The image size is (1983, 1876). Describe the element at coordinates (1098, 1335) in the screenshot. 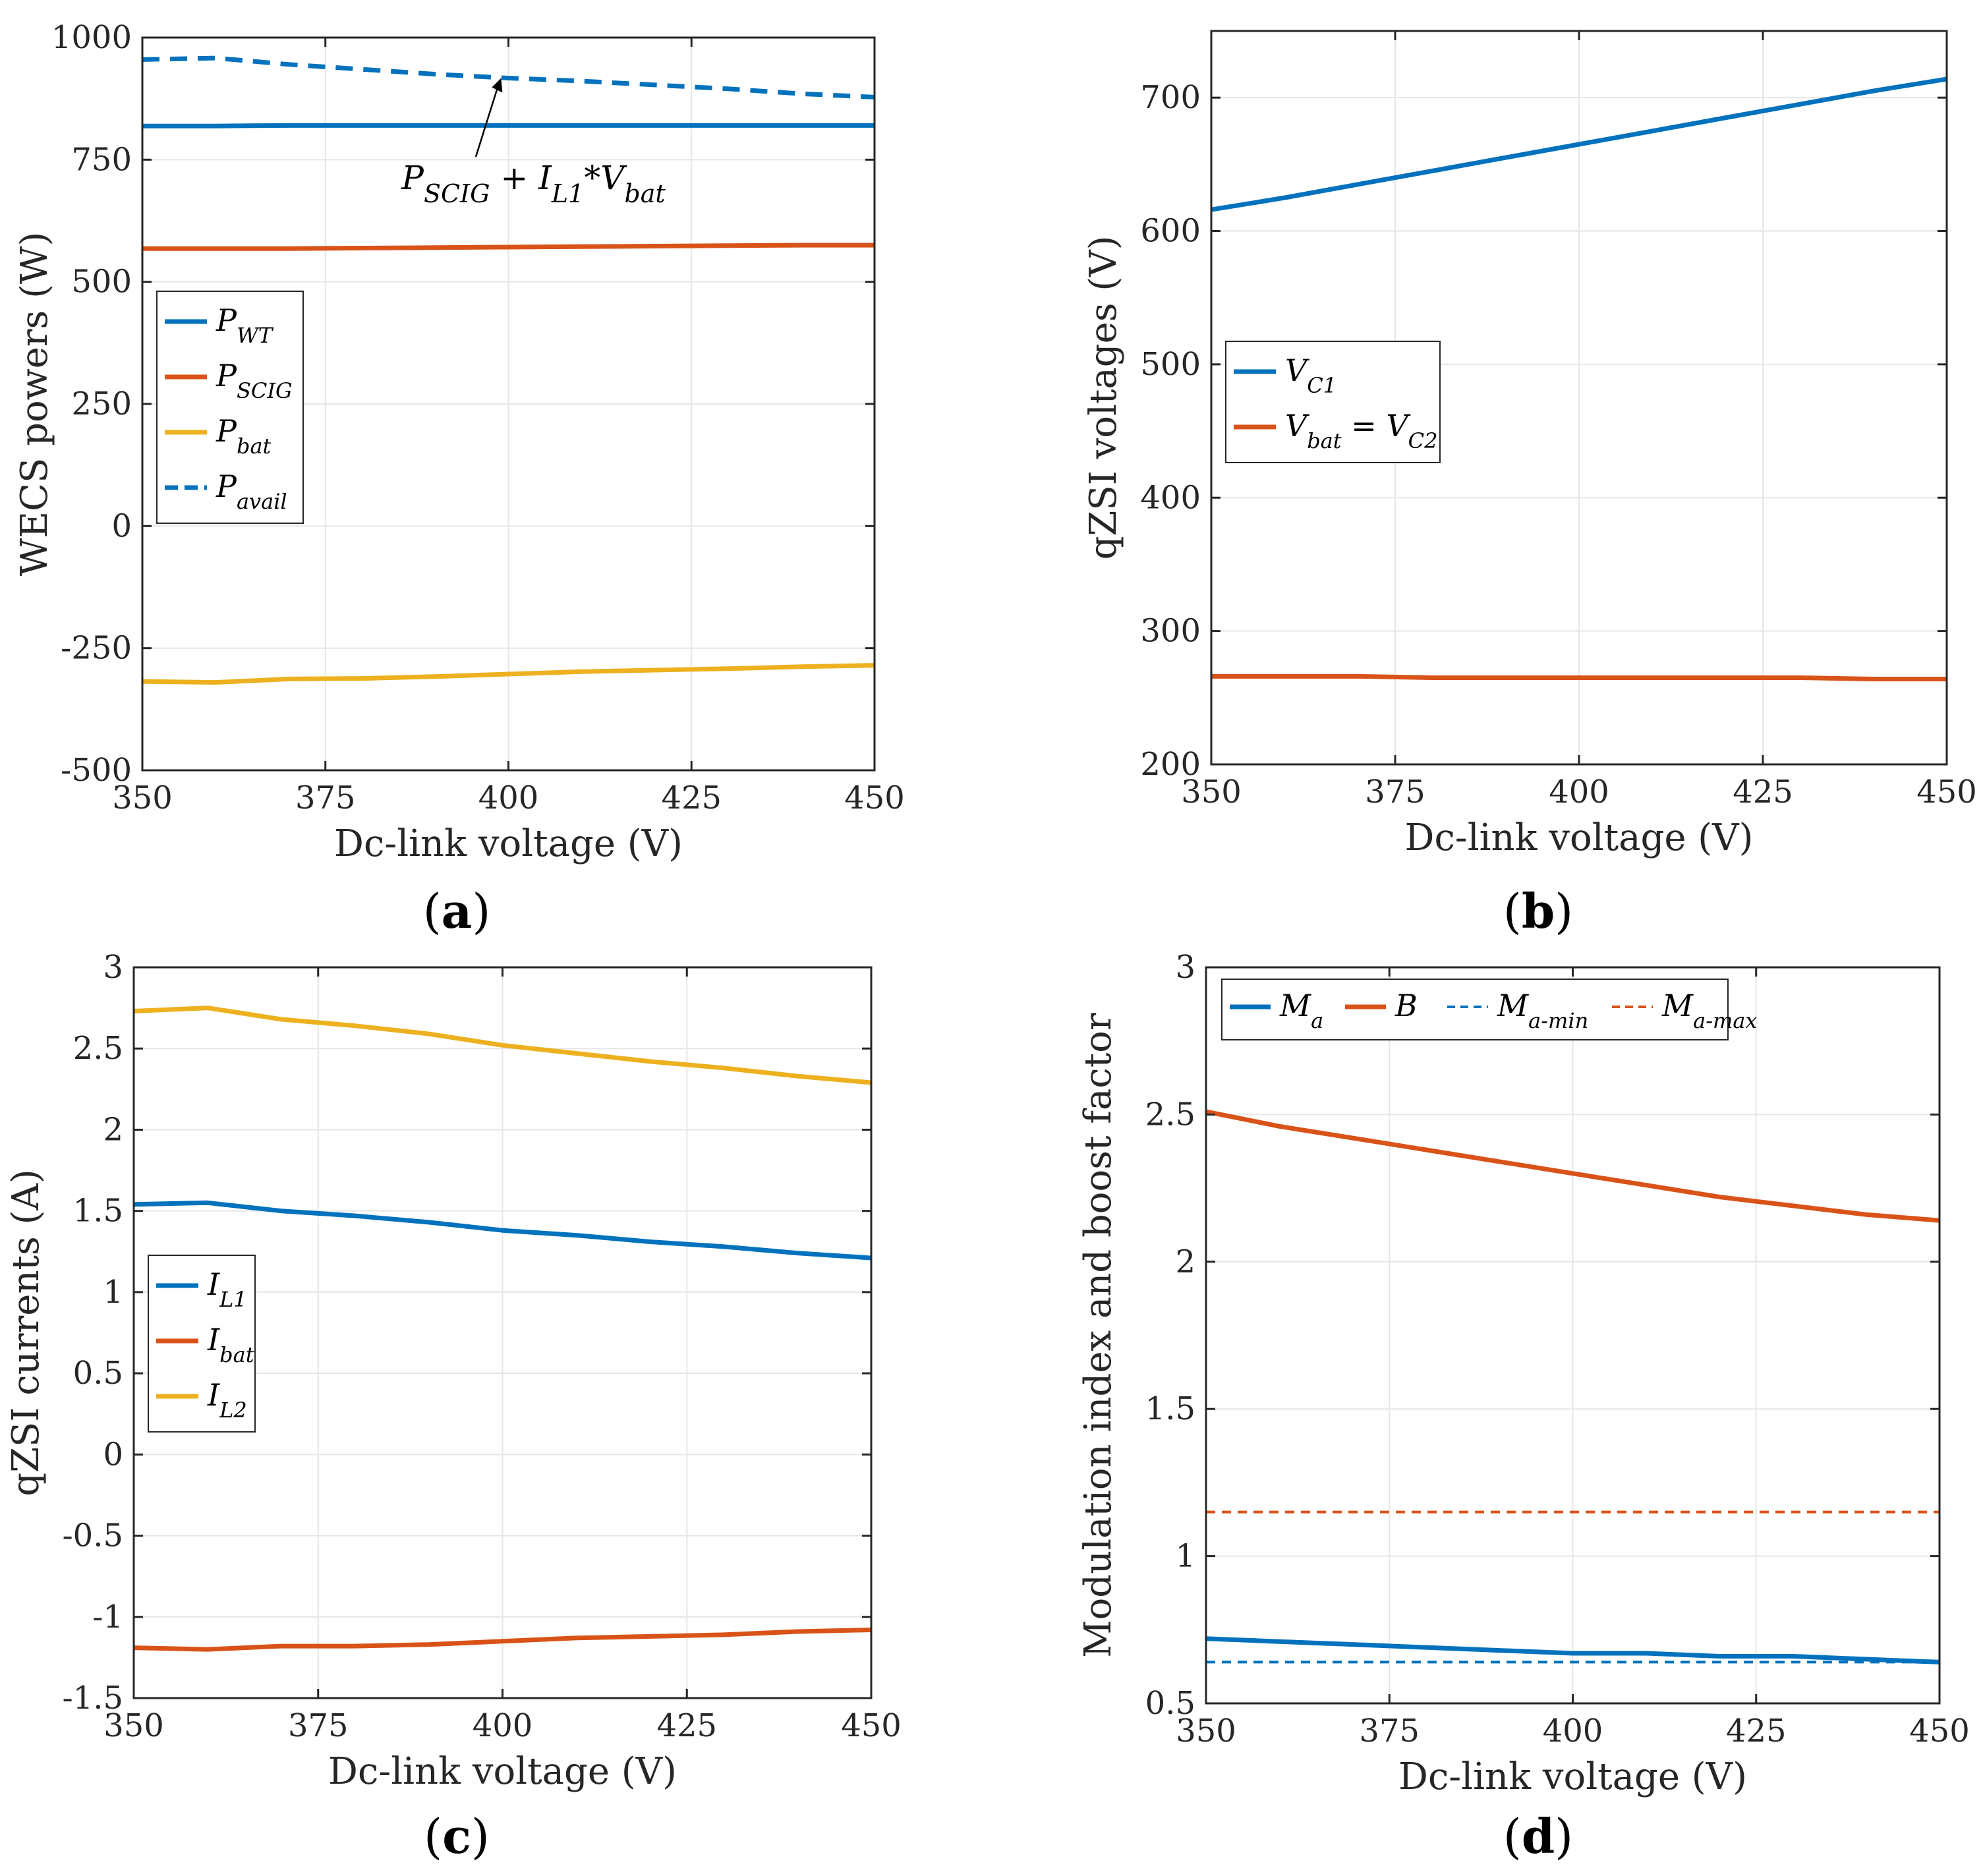

I see `y-axis-label: Modulation index and boost factor` at that location.